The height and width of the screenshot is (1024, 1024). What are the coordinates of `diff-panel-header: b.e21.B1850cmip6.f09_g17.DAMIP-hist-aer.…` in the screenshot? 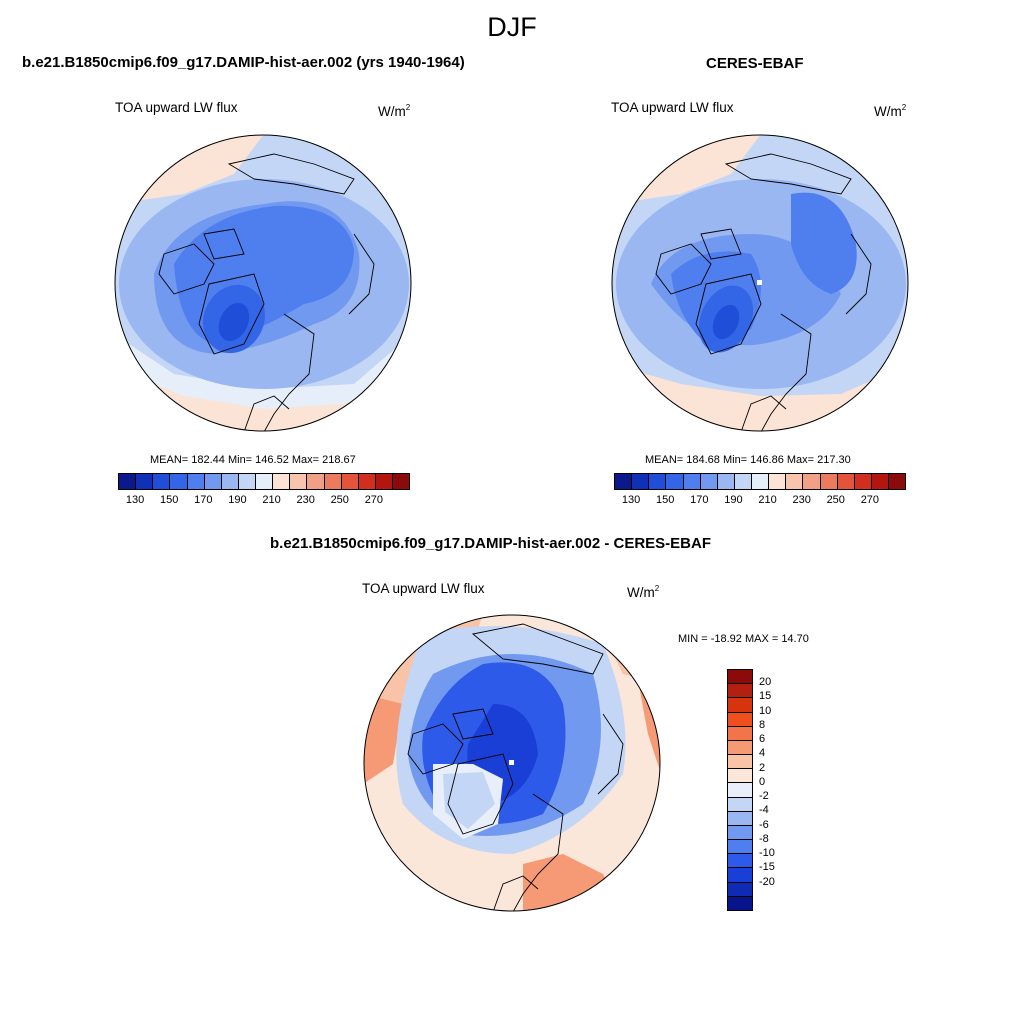 It's located at (490, 543).